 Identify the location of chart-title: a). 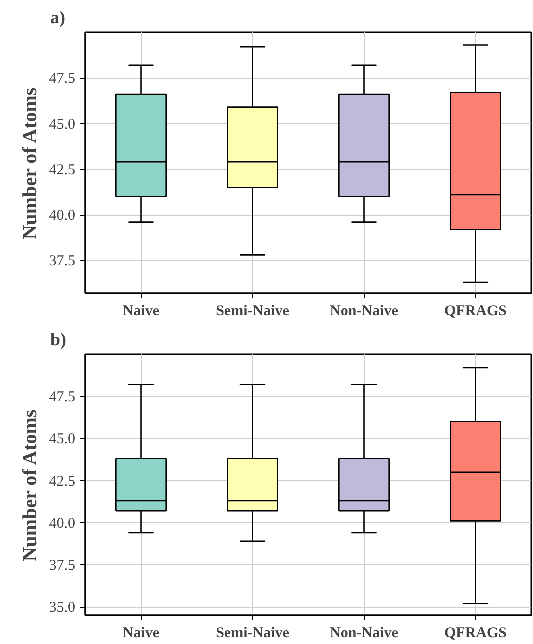
(58, 18).